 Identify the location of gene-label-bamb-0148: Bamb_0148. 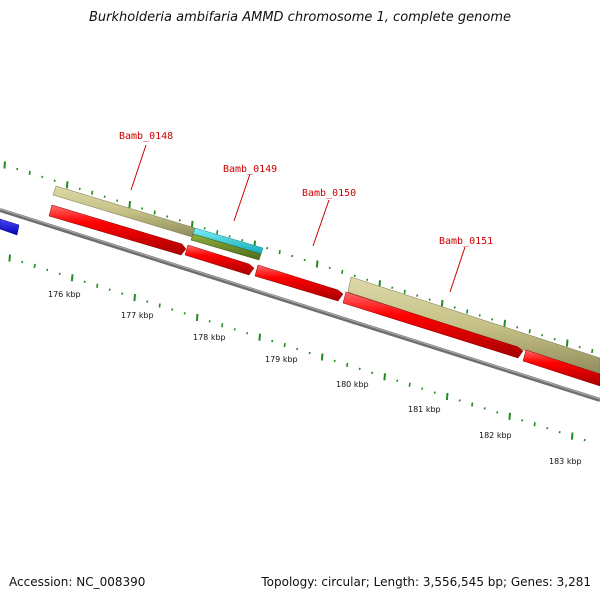
(146, 136).